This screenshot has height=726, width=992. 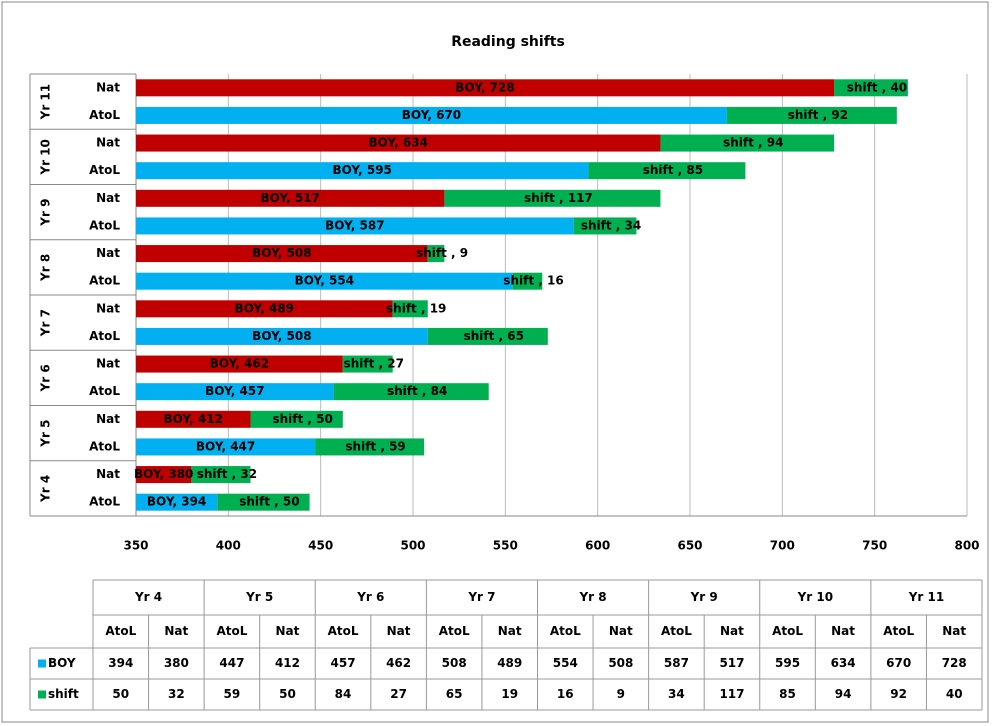 What do you see at coordinates (843, 663) in the screenshot?
I see `table-cell: 634` at bounding box center [843, 663].